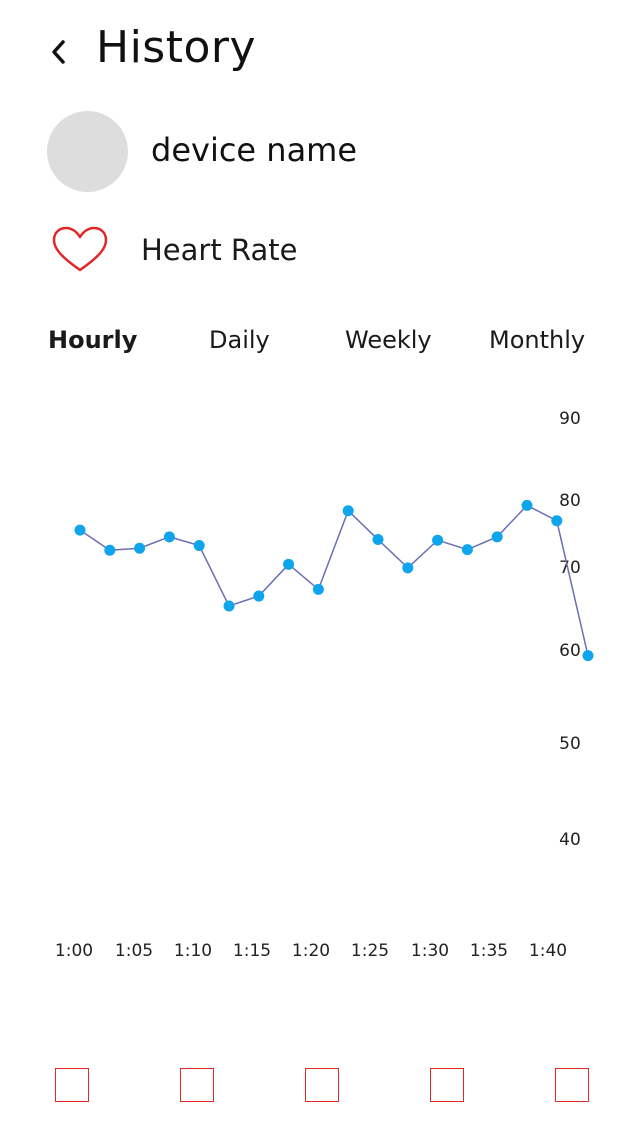 Image resolution: width=640 pixels, height=1134 pixels. Describe the element at coordinates (176, 47) in the screenshot. I see `page-title: History` at that location.